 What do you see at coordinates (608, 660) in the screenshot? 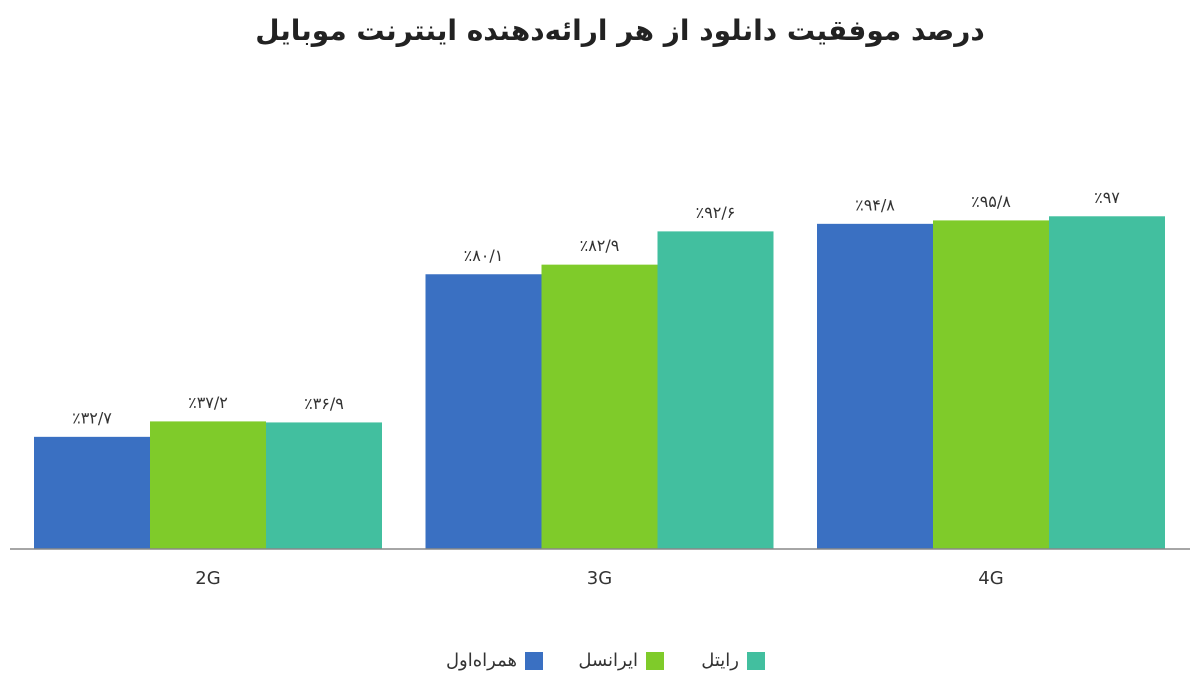
I see `legend-label: ایرانسل` at bounding box center [608, 660].